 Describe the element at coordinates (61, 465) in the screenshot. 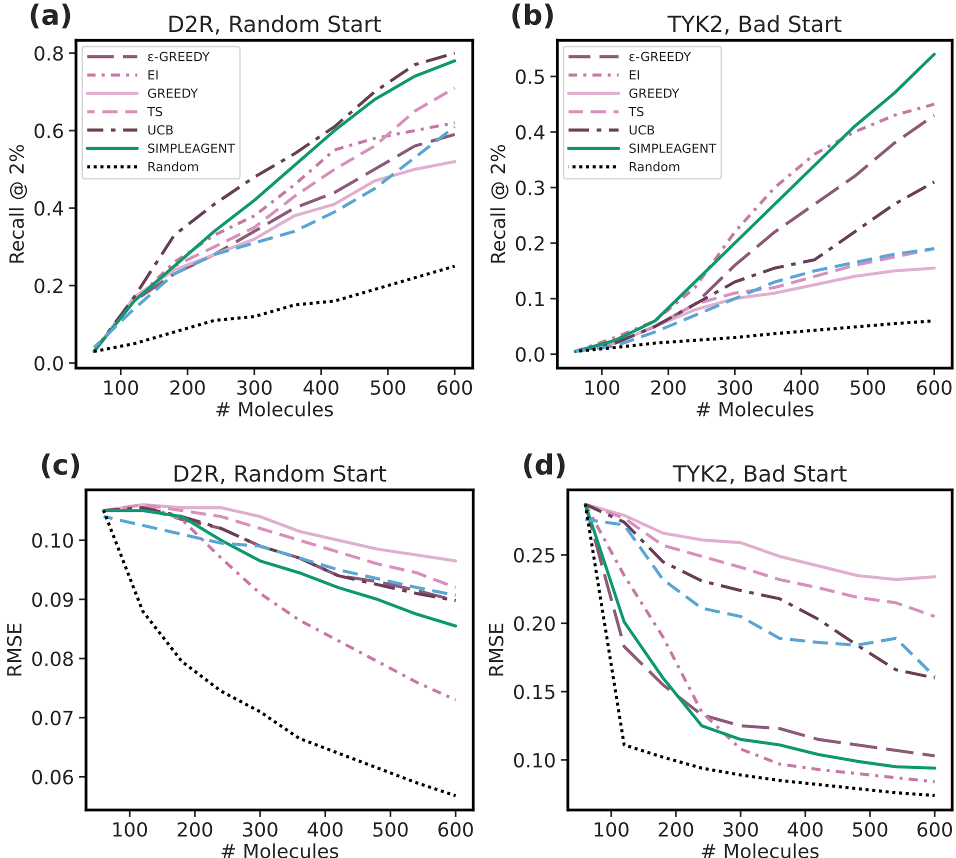

I see `text: (c)` at that location.